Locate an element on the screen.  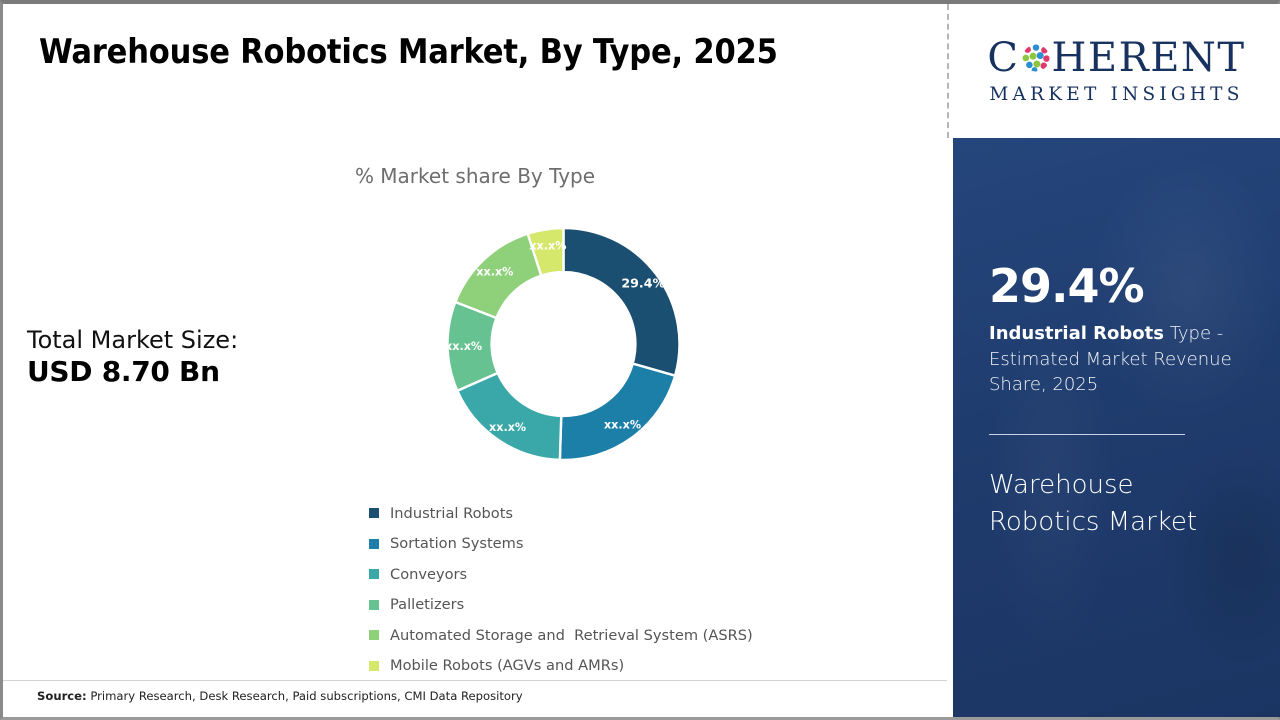
logo-letter-c: C is located at coordinates (1003, 57).